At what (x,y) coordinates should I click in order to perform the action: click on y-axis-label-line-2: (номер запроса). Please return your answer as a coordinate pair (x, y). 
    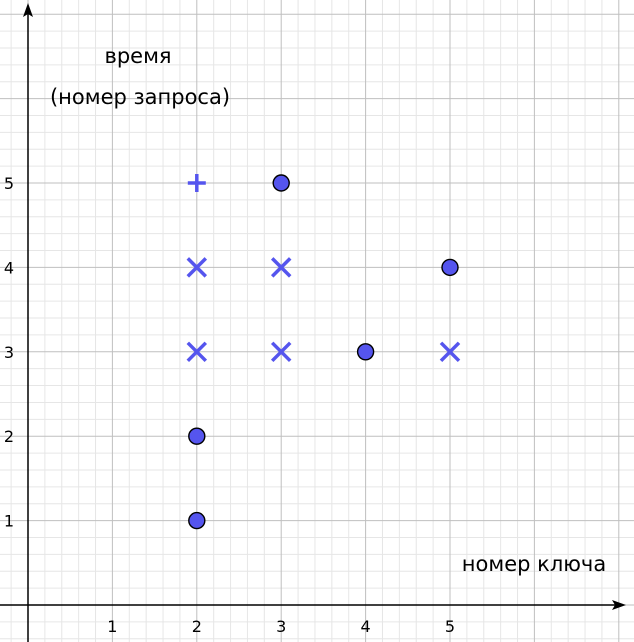
    Looking at the image, I should click on (140, 97).